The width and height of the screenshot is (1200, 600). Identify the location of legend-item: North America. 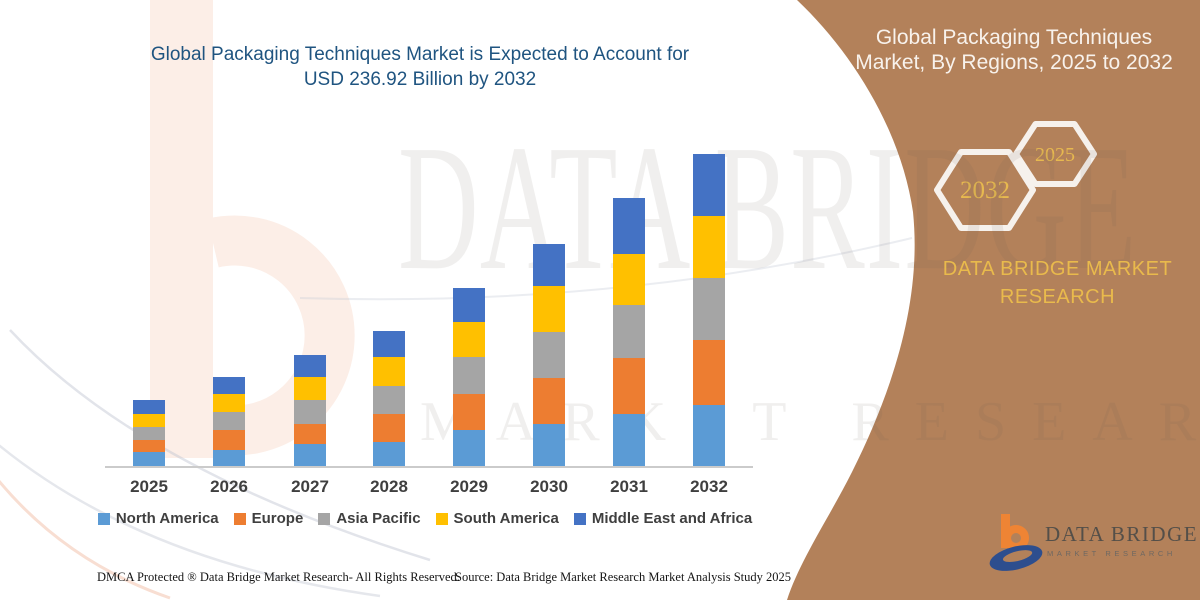
(158, 518).